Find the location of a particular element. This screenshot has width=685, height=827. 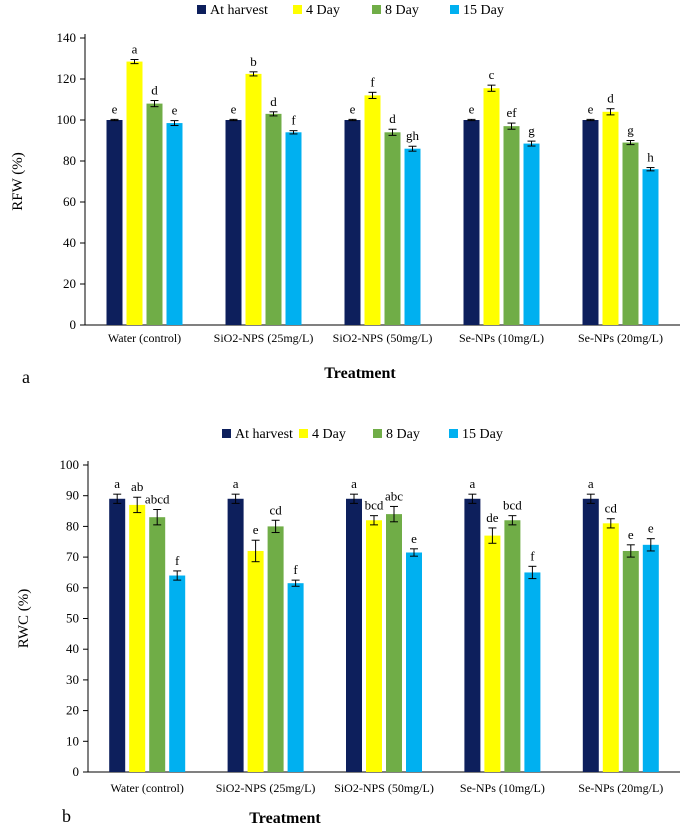

y-tick-label: 90 is located at coordinates (72, 495).